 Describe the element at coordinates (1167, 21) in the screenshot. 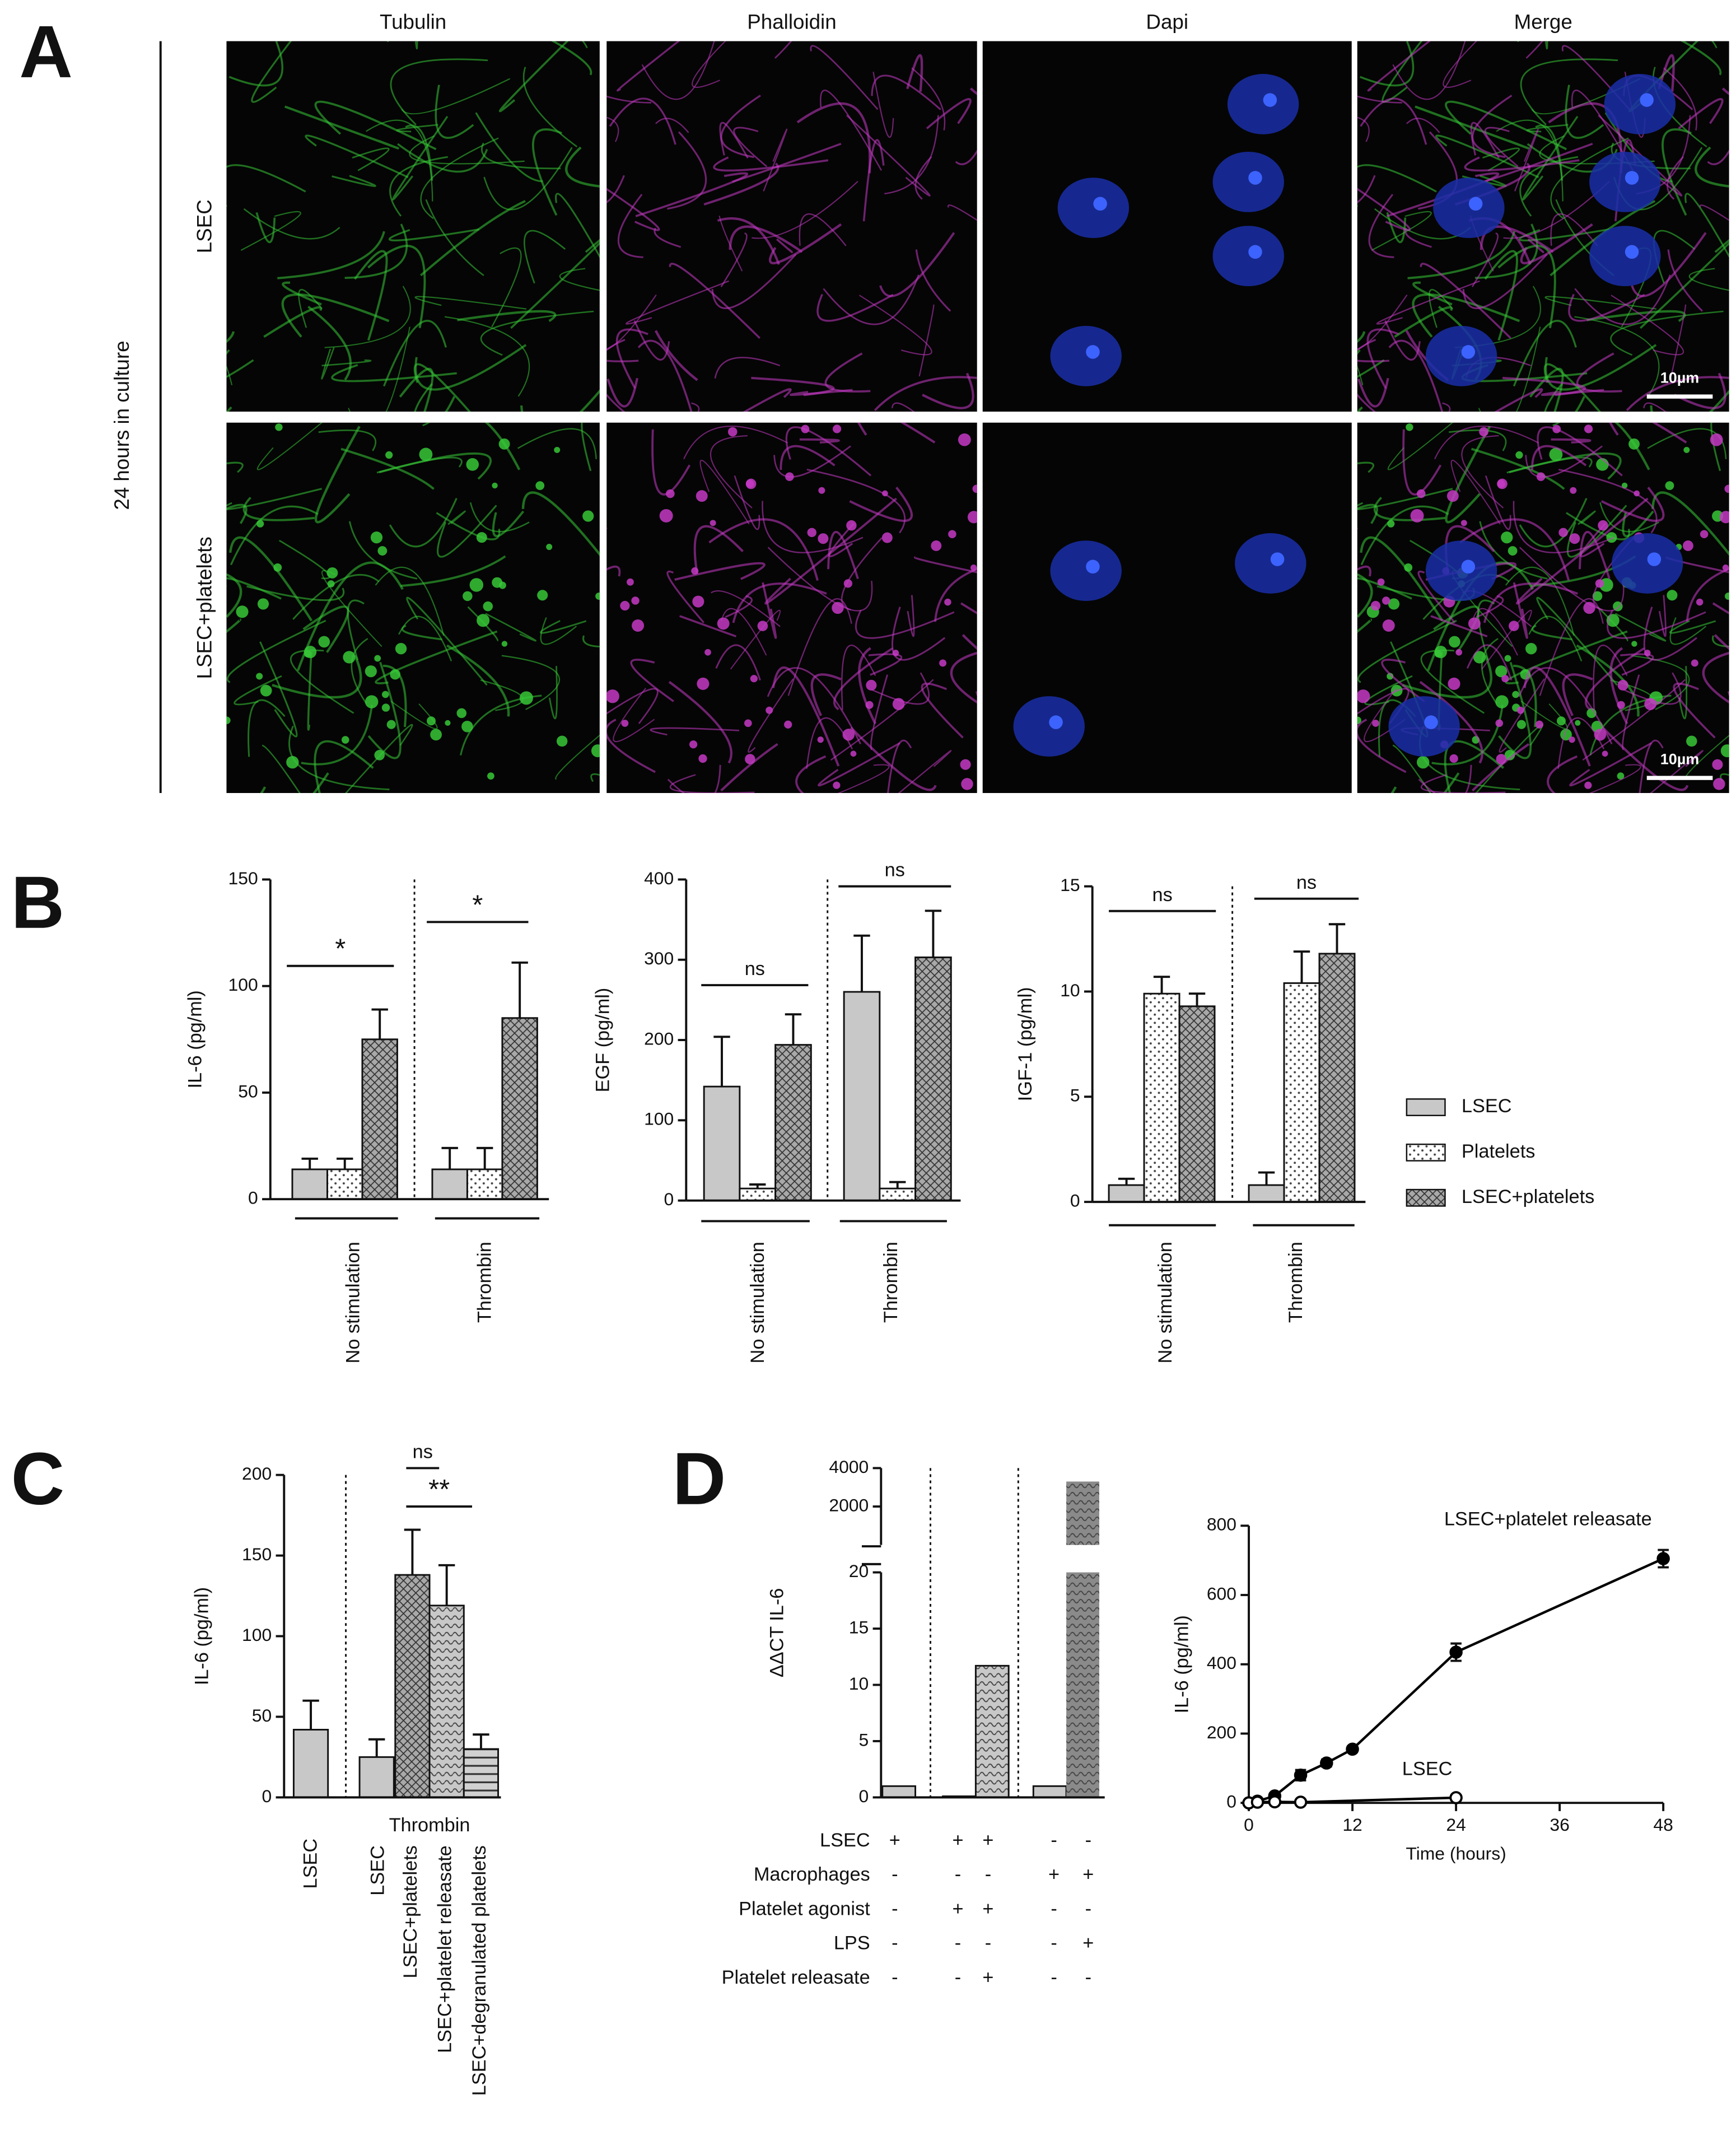

I see `column-title: Dapi` at that location.